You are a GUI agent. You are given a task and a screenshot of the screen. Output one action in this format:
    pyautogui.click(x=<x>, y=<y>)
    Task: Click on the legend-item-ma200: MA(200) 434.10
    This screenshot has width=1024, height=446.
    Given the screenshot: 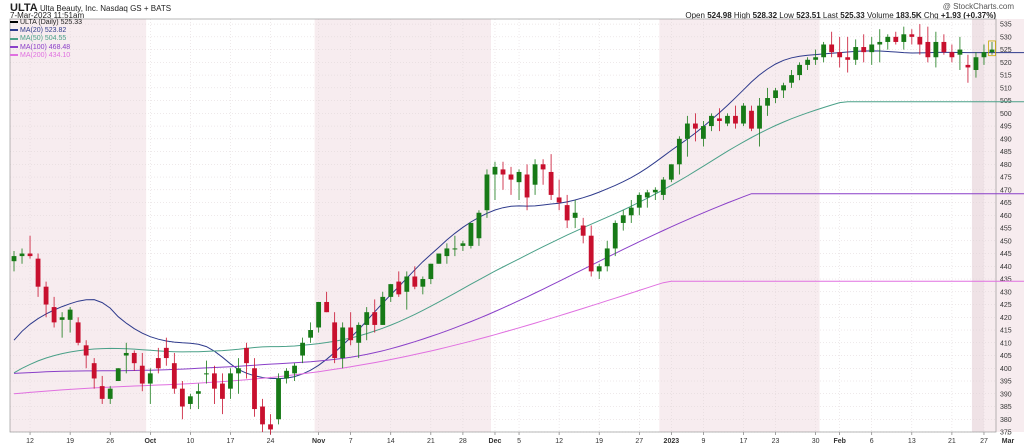 What is the action you would take?
    pyautogui.click(x=46, y=56)
    